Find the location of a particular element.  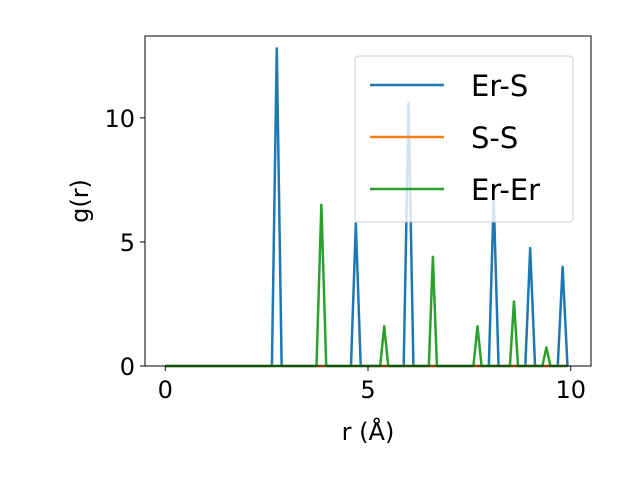

y-axis-label: g(r) is located at coordinates (80, 201).